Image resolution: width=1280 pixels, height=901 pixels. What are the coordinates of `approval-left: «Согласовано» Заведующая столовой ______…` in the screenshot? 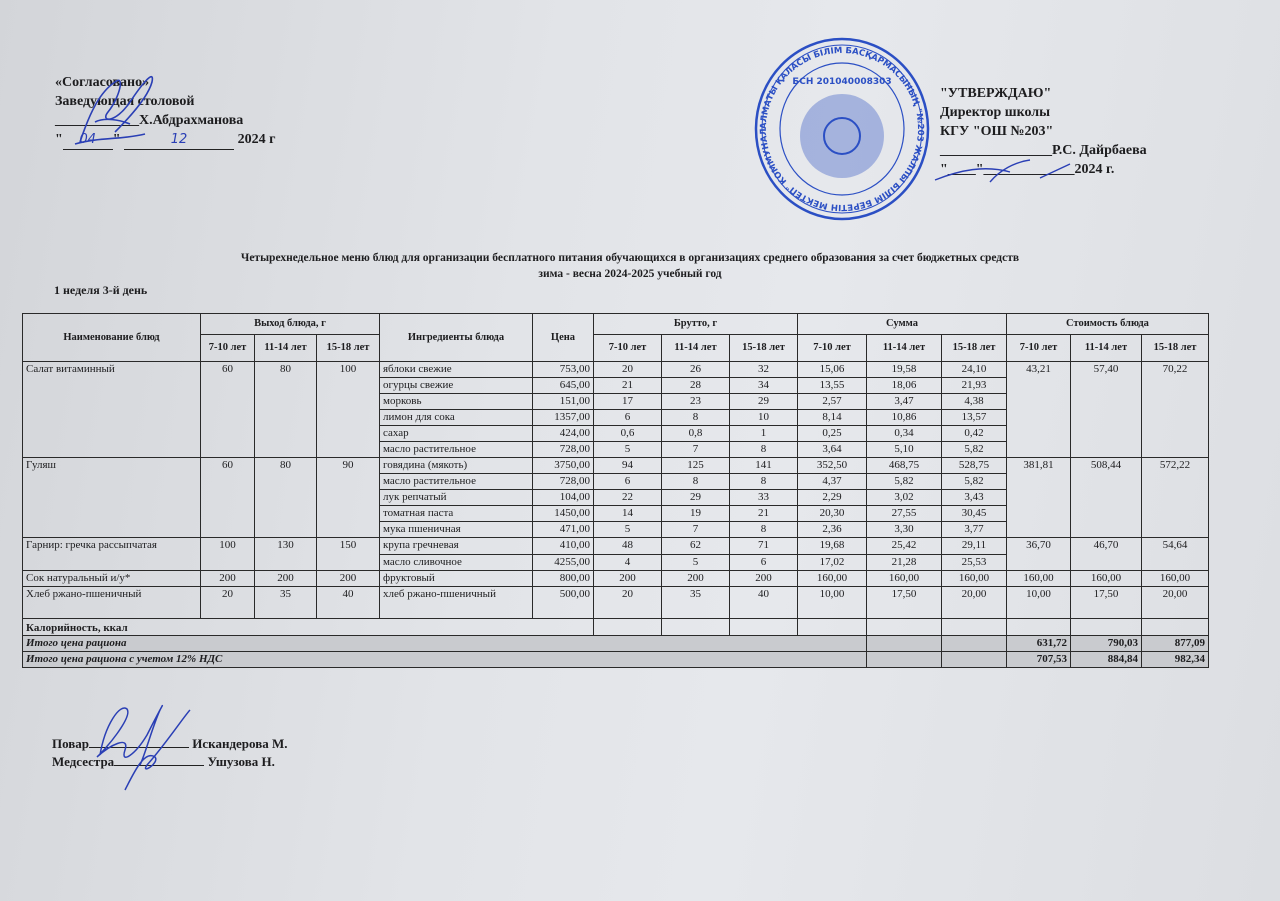 It's located at (165, 111).